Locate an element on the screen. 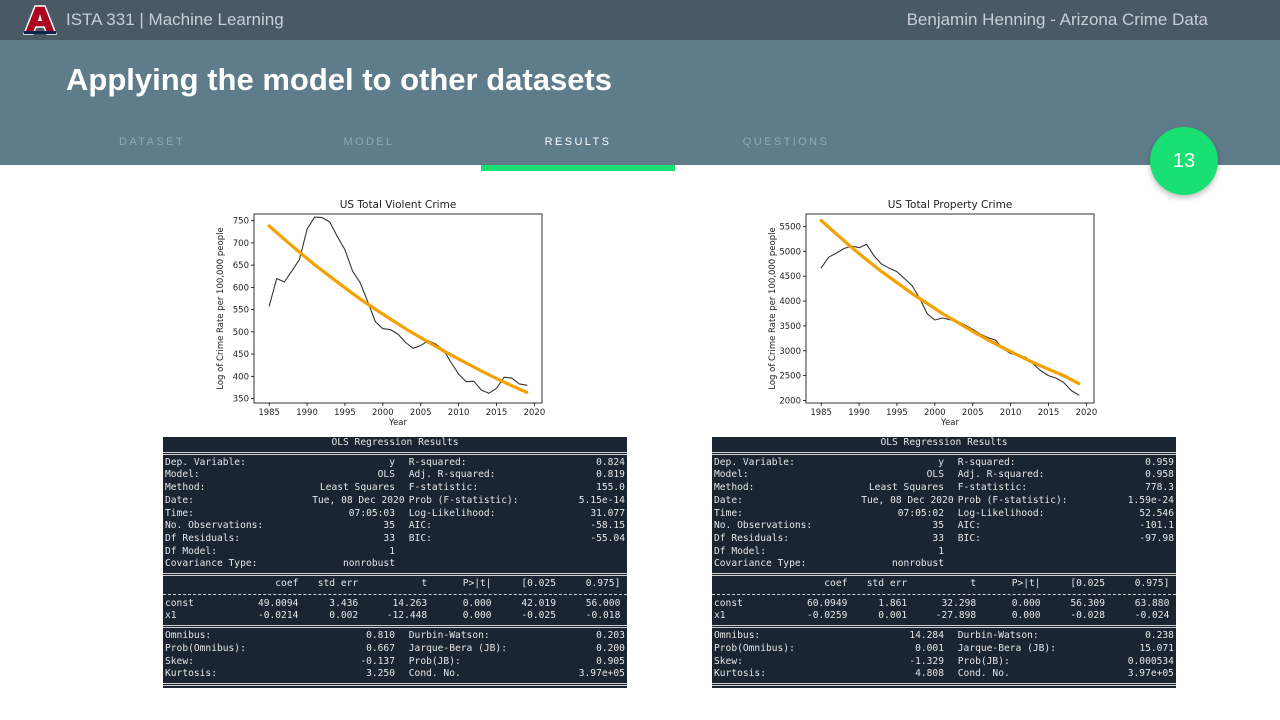  author-subtitle: Benjamin Henning - Arizona Crime Data is located at coordinates (1057, 19).